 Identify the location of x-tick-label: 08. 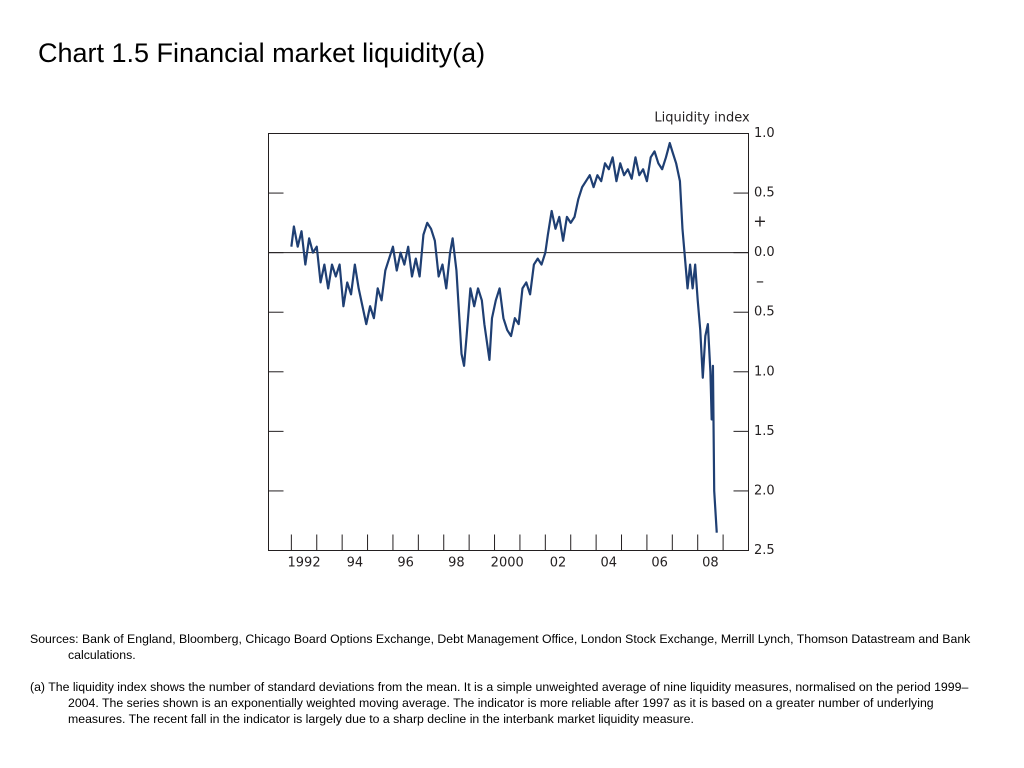
(710, 563).